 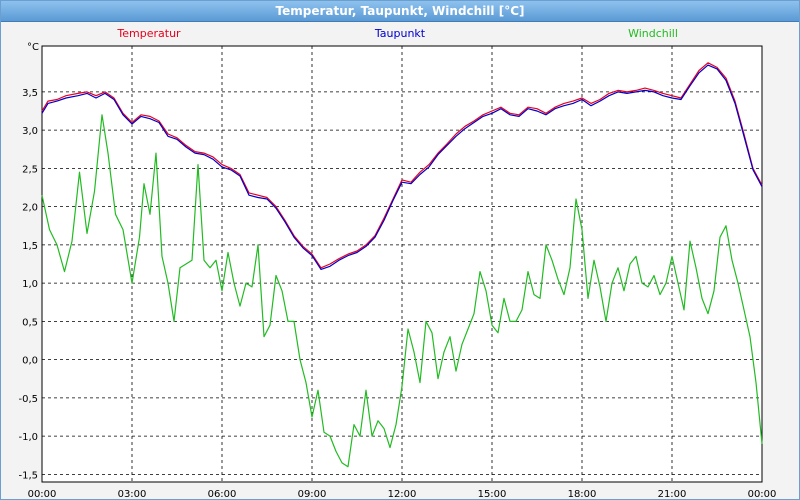 I want to click on y-tick-label: 1,5, so click(x=30, y=246).